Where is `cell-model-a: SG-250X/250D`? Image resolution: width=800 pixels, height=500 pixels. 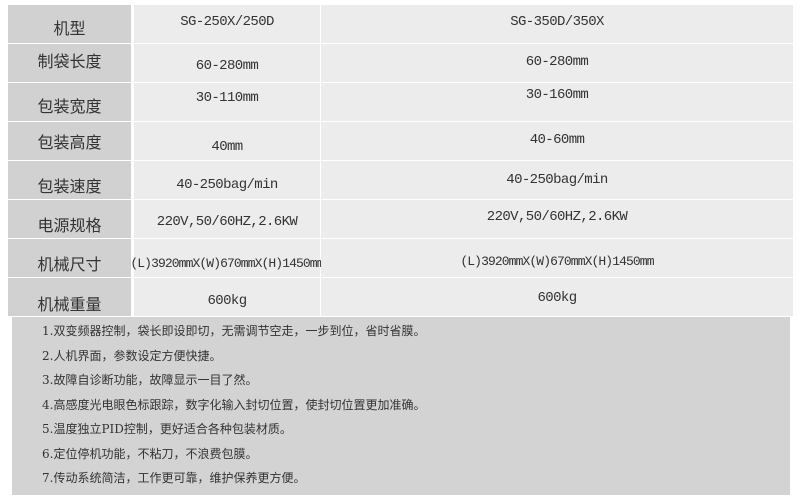
cell-model-a: SG-250X/250D is located at coordinates (227, 24).